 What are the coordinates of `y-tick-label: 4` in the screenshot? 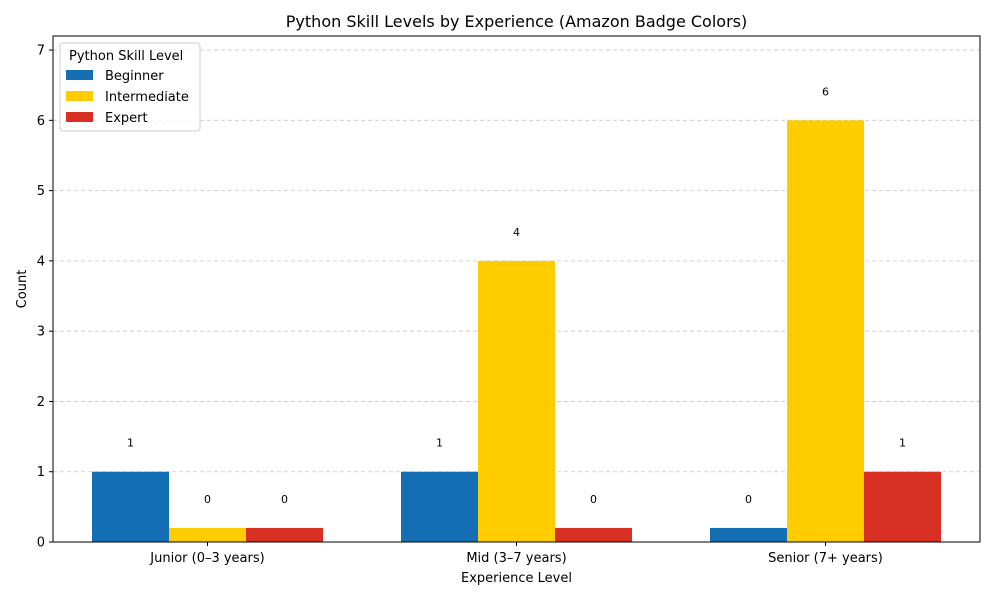 It's located at (41, 261).